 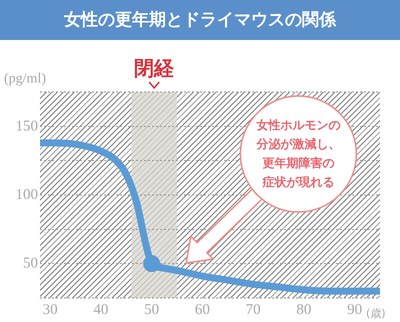 I want to click on x-axis-title: (歳), so click(x=376, y=313).